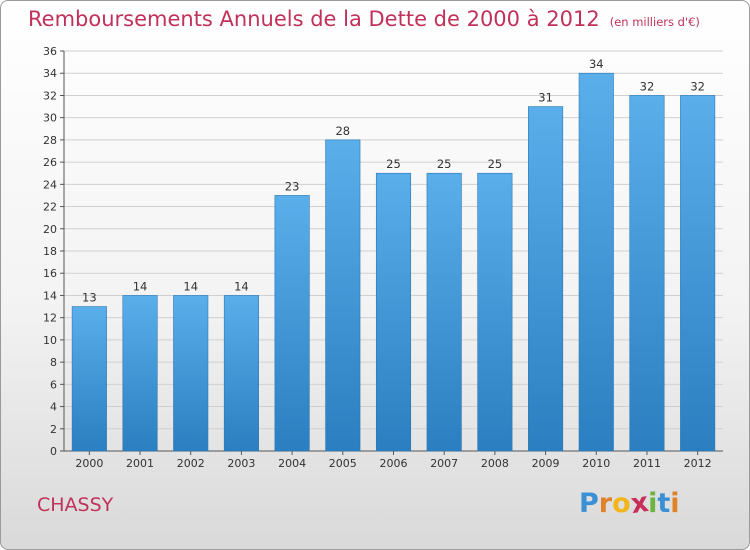 The height and width of the screenshot is (550, 750). What do you see at coordinates (191, 463) in the screenshot?
I see `x-tick-label: 2002` at bounding box center [191, 463].